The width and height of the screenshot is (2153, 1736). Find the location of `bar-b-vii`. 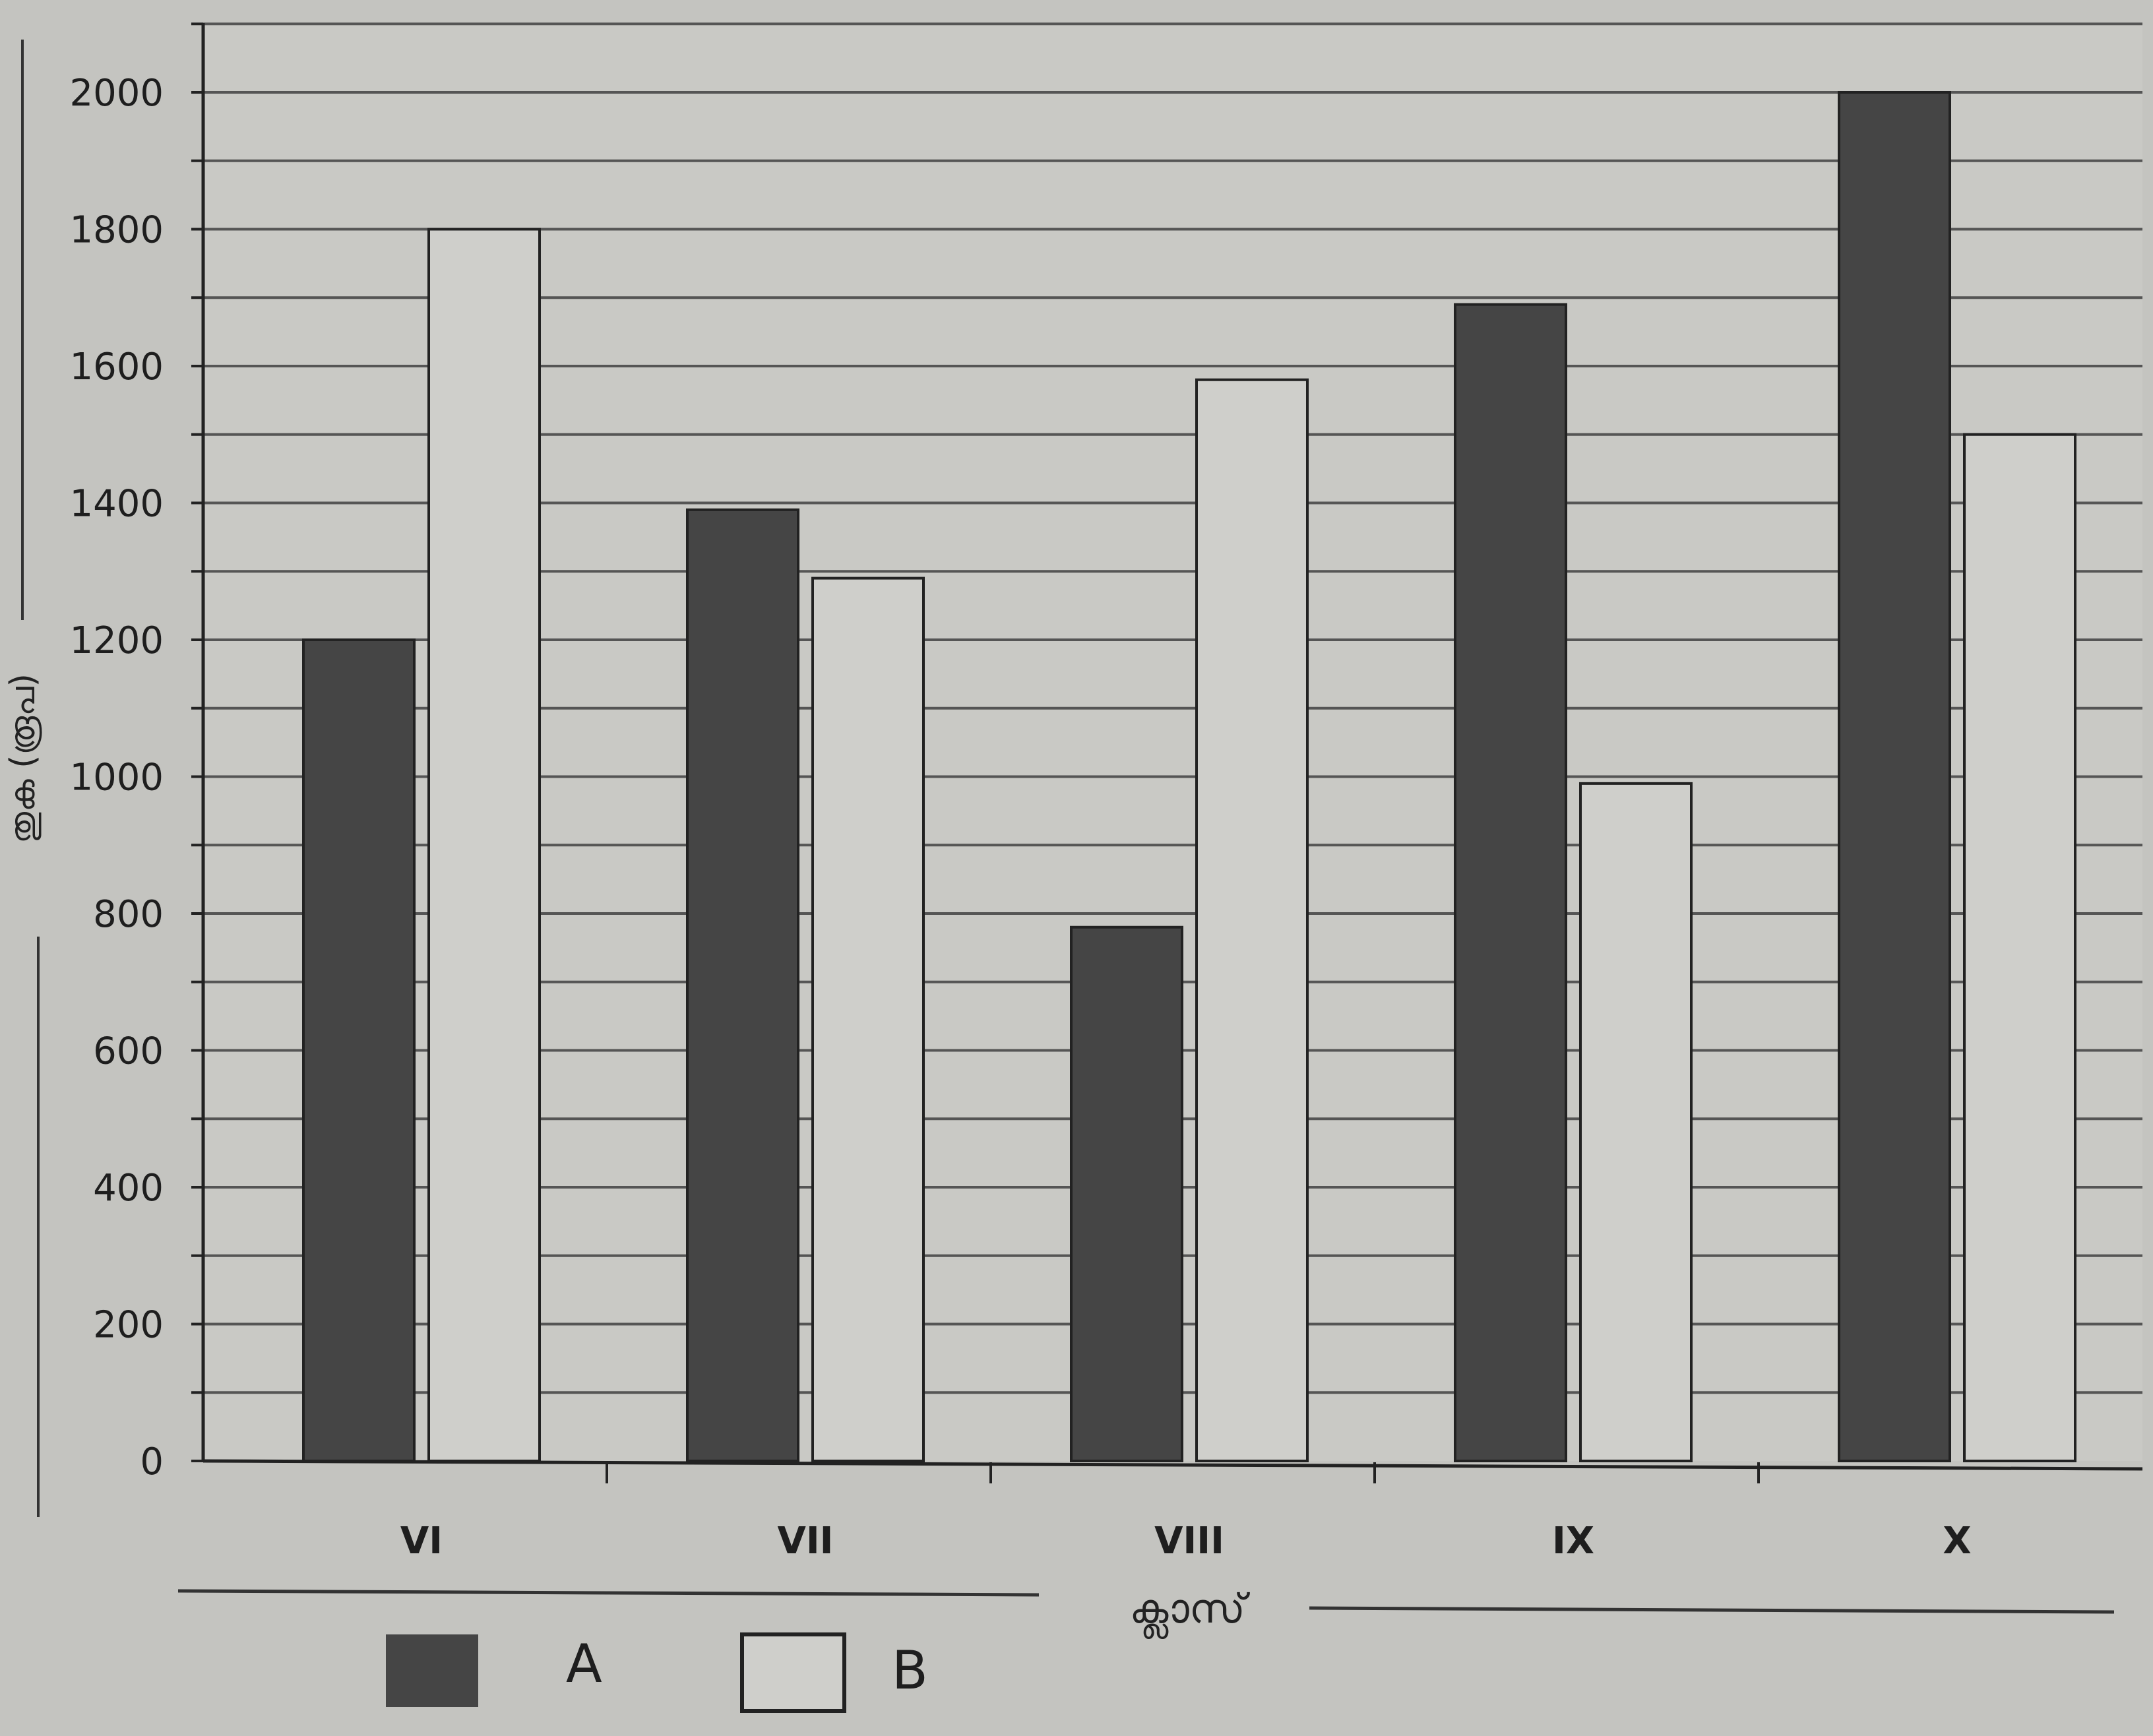

bar-b-vii is located at coordinates (868, 1019).